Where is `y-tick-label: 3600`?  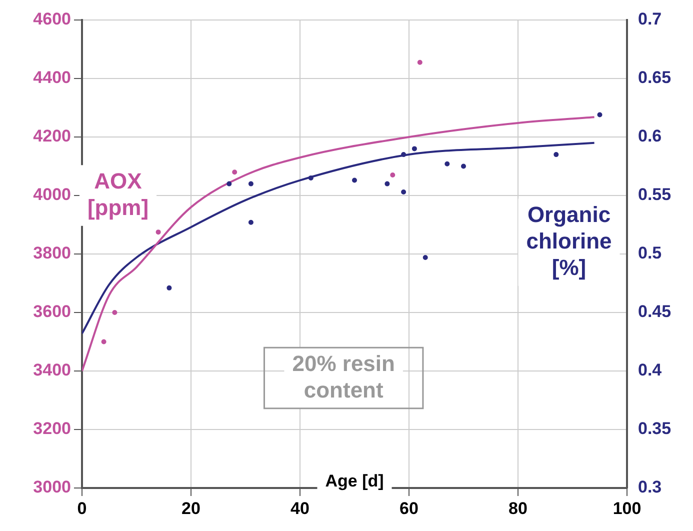 y-tick-label: 3600 is located at coordinates (52, 312).